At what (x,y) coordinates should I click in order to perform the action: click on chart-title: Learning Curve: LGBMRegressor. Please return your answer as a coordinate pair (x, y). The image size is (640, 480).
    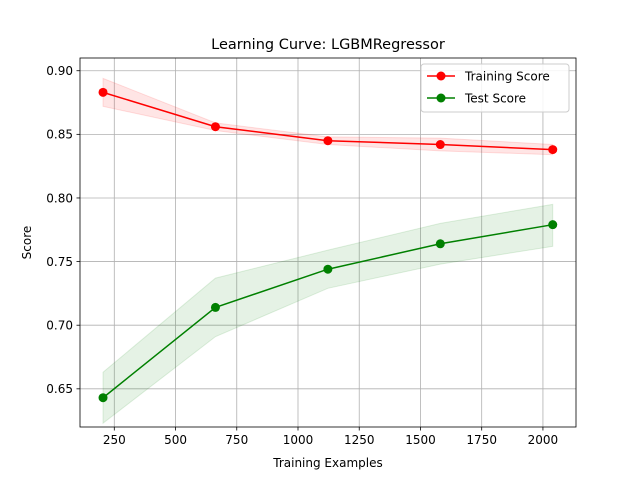
    Looking at the image, I should click on (328, 45).